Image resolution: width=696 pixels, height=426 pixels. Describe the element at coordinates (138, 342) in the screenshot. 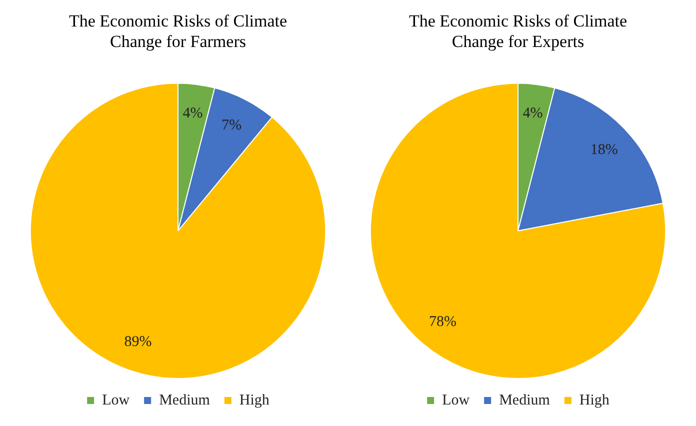

I see `data-label: 89%` at that location.